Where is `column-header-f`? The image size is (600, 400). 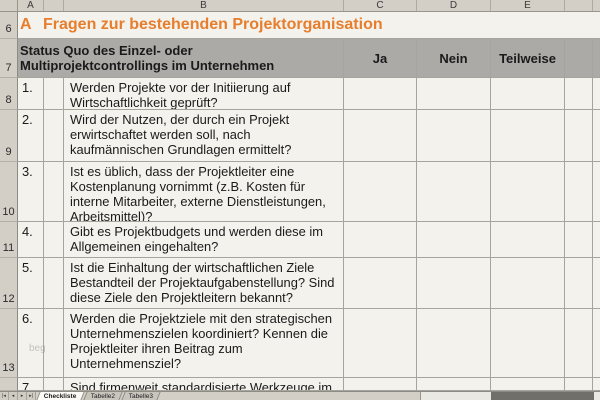
column-header-f is located at coordinates (579, 5).